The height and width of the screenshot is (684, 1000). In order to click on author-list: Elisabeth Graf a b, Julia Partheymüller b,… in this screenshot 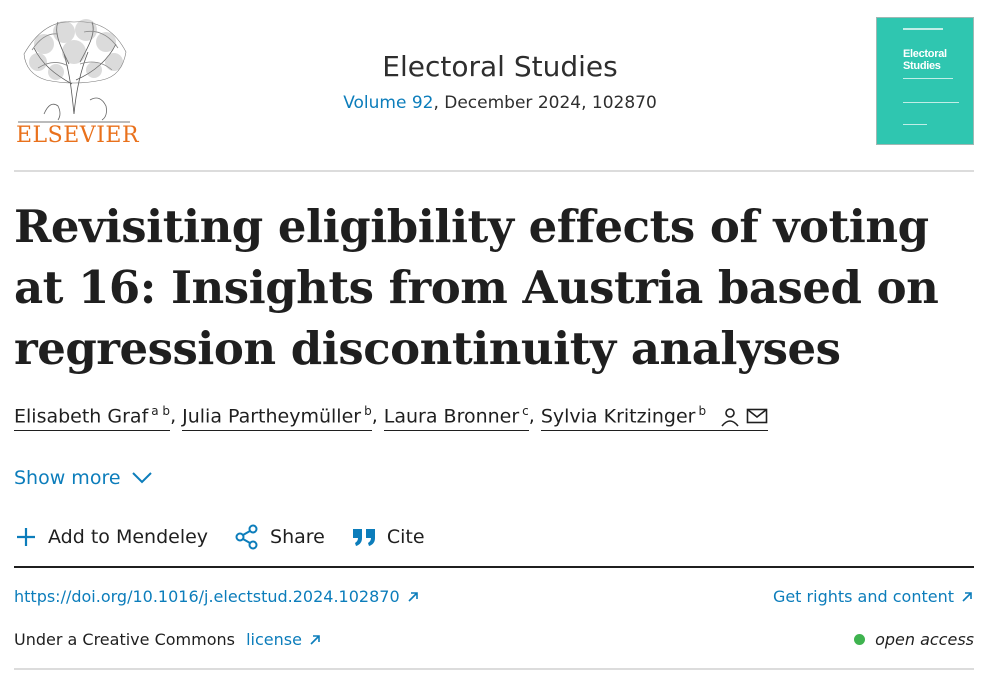, I will do `click(391, 418)`.